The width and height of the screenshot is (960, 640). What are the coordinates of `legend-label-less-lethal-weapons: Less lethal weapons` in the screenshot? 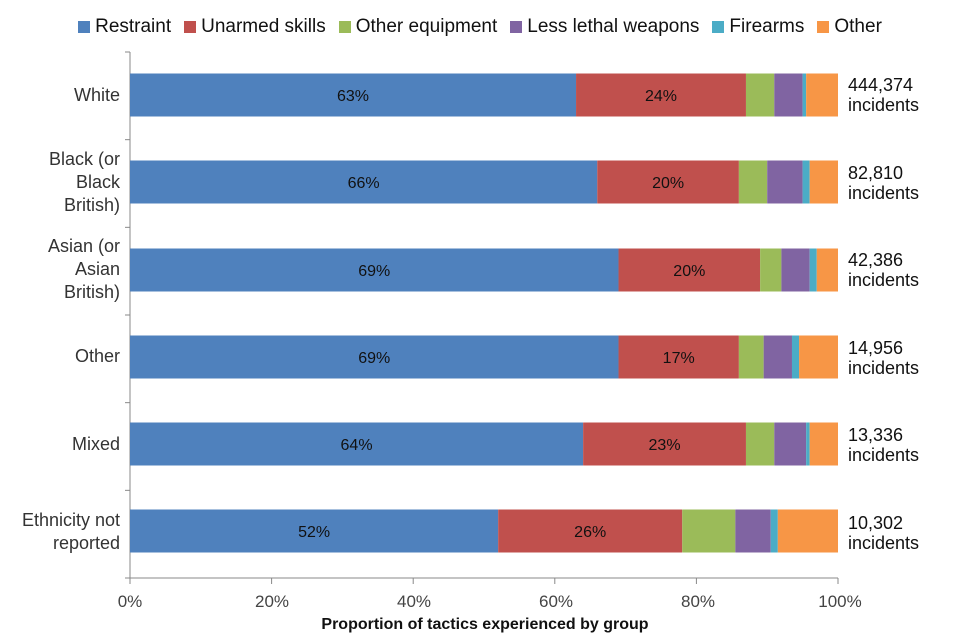 It's located at (613, 26).